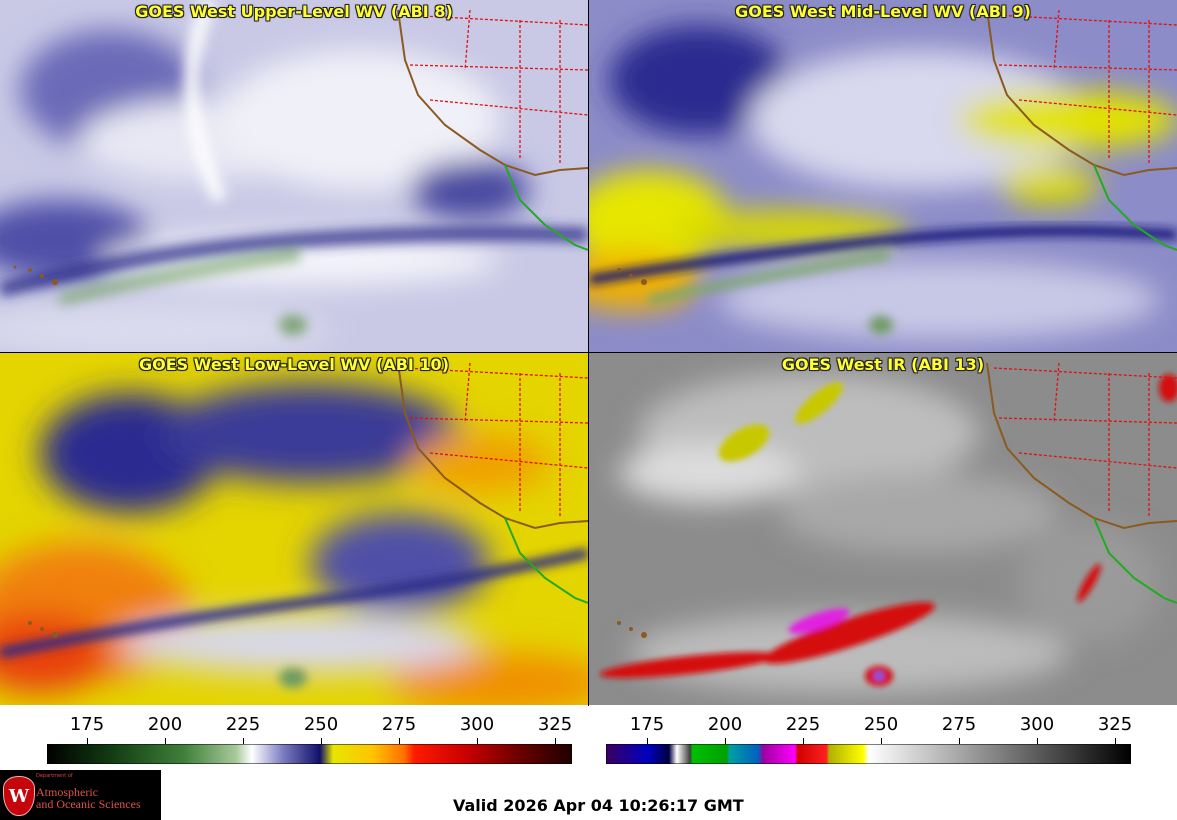  What do you see at coordinates (294, 11) in the screenshot?
I see `panel-title: GOES West Upper-Level WV (ABI 8)` at bounding box center [294, 11].